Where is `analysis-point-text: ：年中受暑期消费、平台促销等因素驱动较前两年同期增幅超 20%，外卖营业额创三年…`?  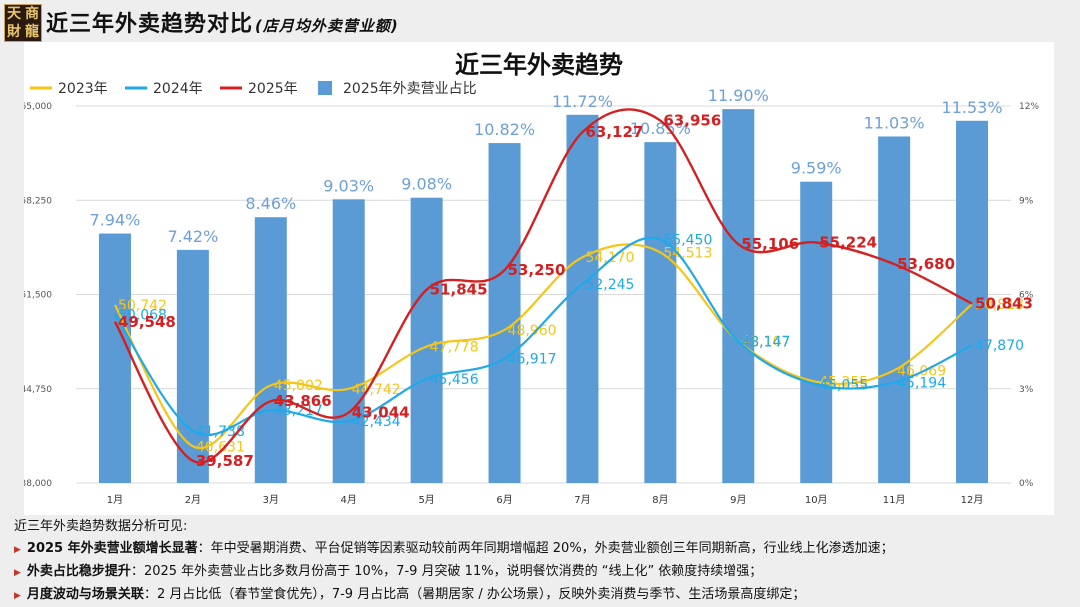 analysis-point-text: ：年中受暑期消费、平台促销等因素驱动较前两年同期增幅超 20%，外卖营业额创三年… is located at coordinates (545, 548).